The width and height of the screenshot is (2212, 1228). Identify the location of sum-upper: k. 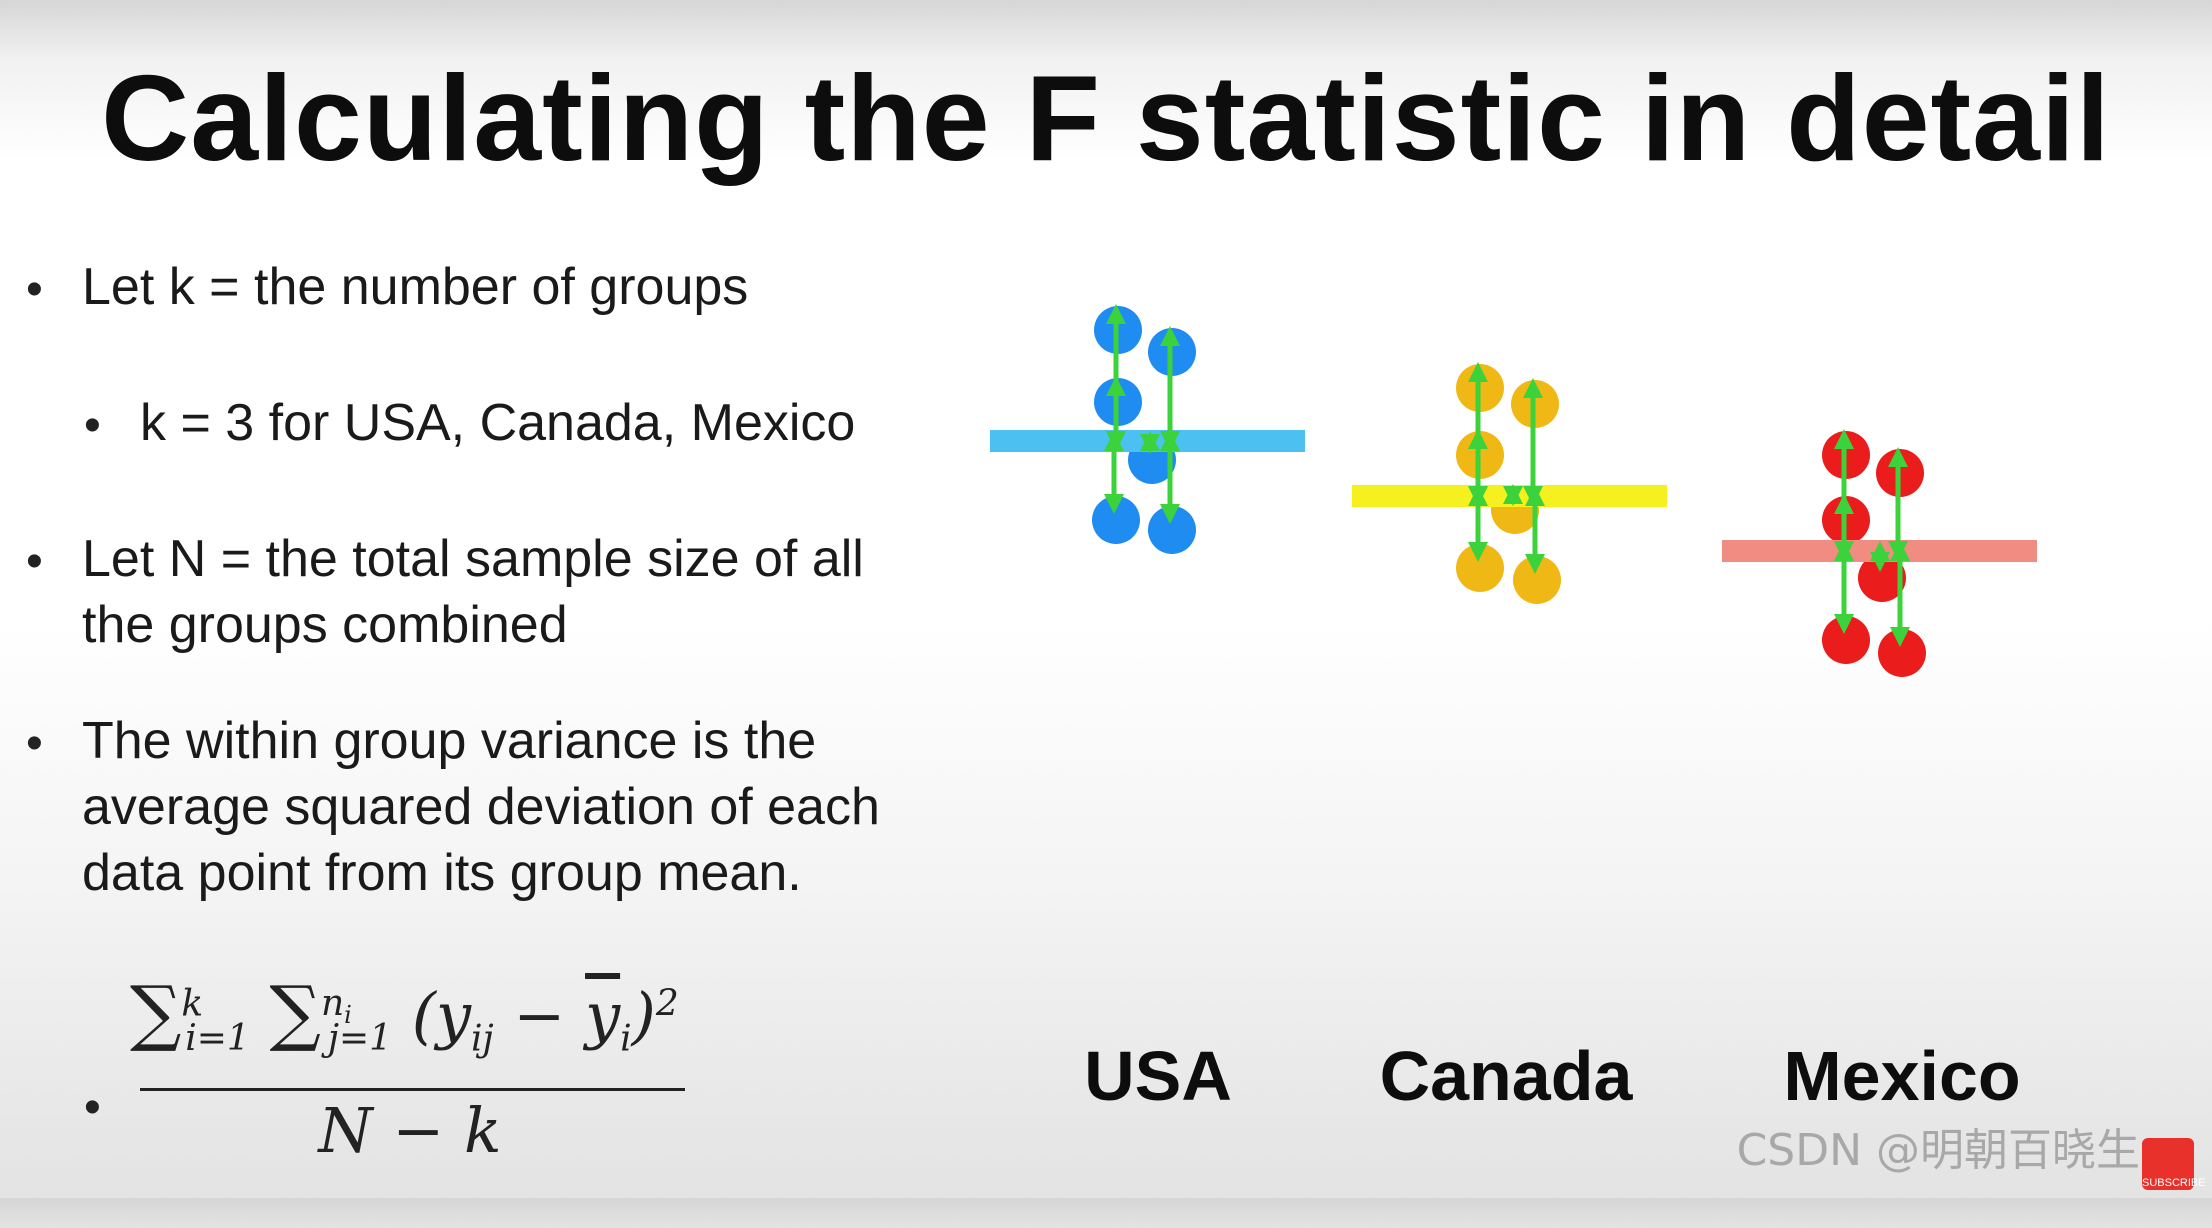
(192, 1004).